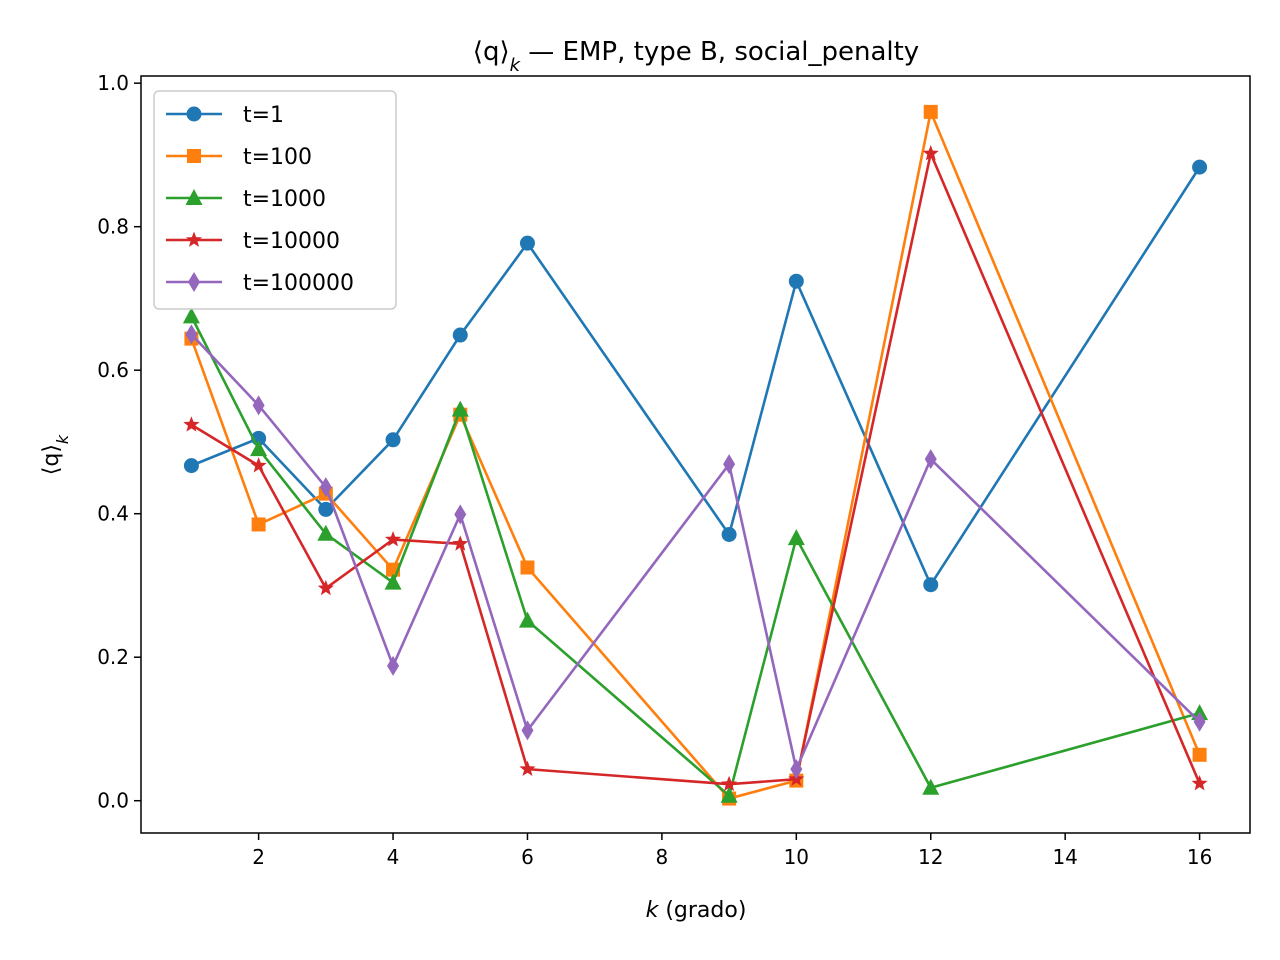  I want to click on legend-box, so click(275, 200).